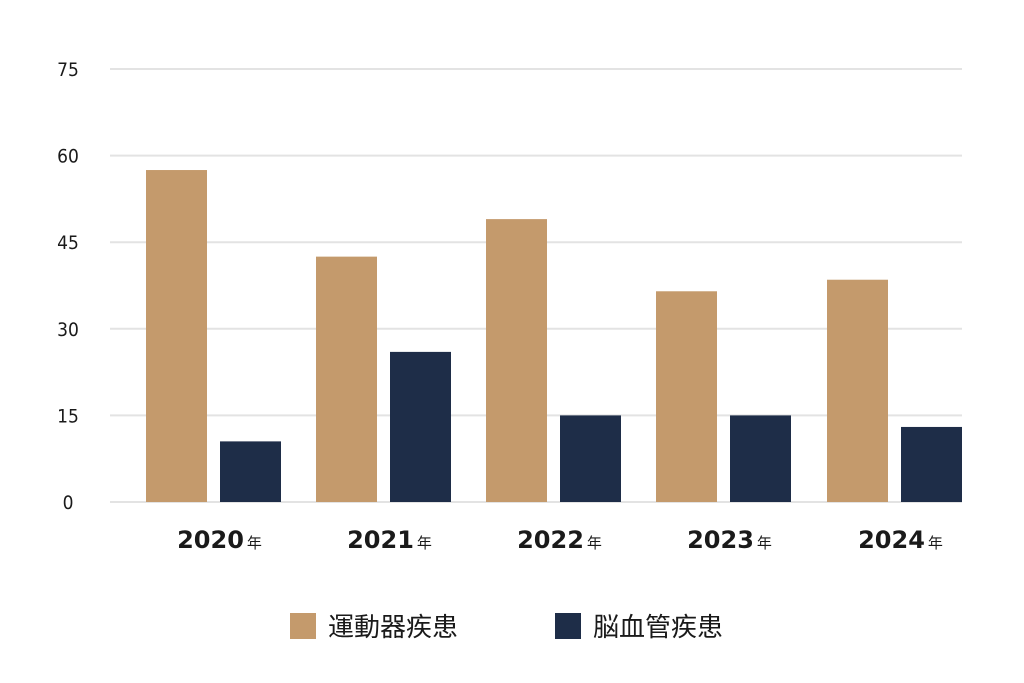 Image resolution: width=1024 pixels, height=683 pixels. What do you see at coordinates (891, 540) in the screenshot?
I see `x-tick-year: 2024` at bounding box center [891, 540].